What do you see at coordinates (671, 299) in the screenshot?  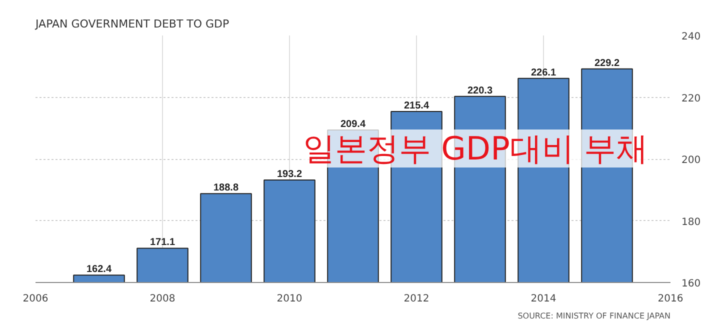 I see `x-tick-label: 2016` at bounding box center [671, 299].